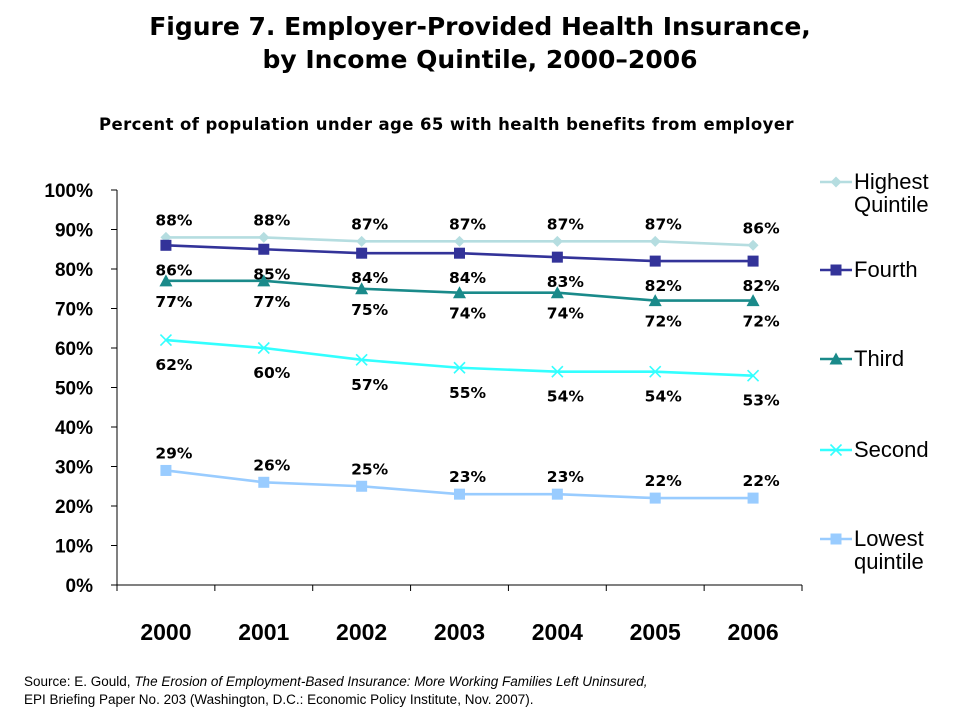 This screenshot has height=720, width=960. I want to click on x-tick-label: 2006, so click(752, 632).